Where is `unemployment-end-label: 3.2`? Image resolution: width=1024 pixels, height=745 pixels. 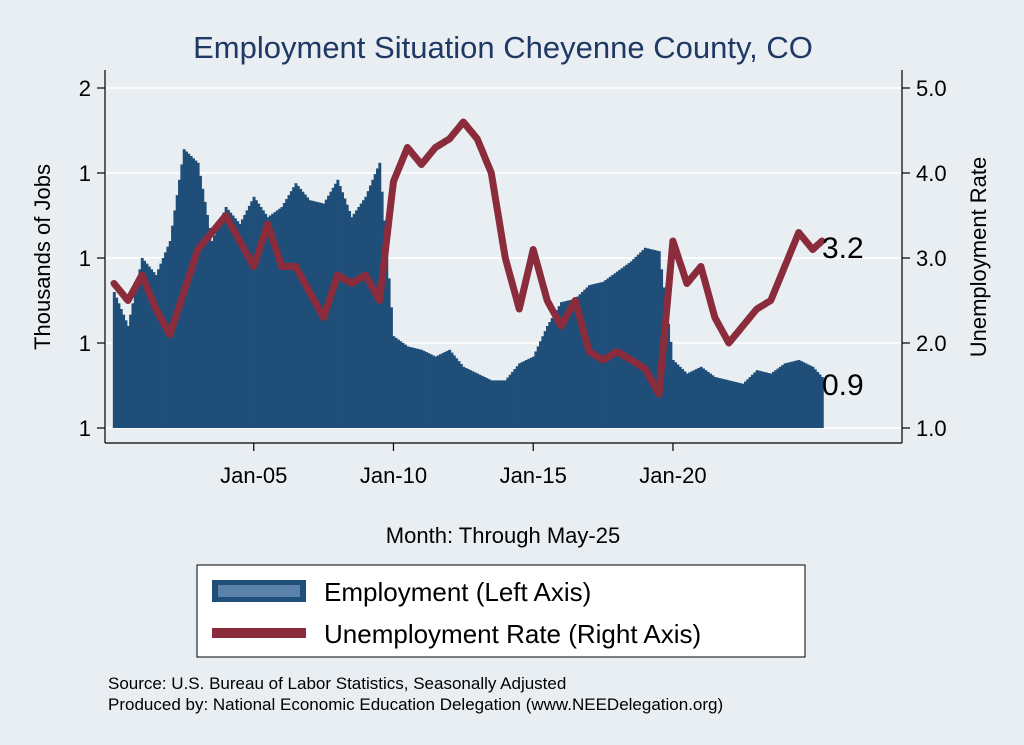
unemployment-end-label: 3.2 is located at coordinates (843, 248).